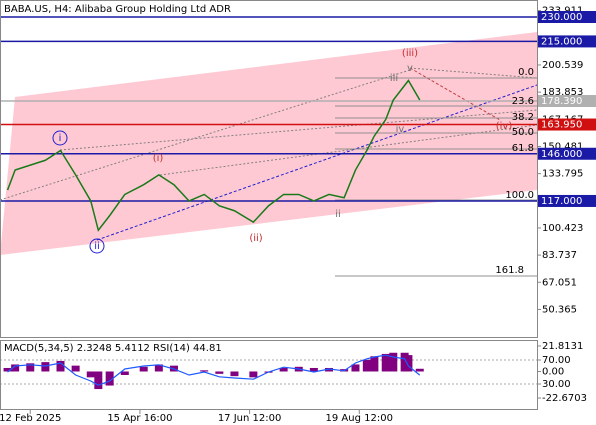 Image resolution: width=596 pixels, height=425 pixels. Describe the element at coordinates (410, 68) in the screenshot. I see `wave-label: v` at that location.